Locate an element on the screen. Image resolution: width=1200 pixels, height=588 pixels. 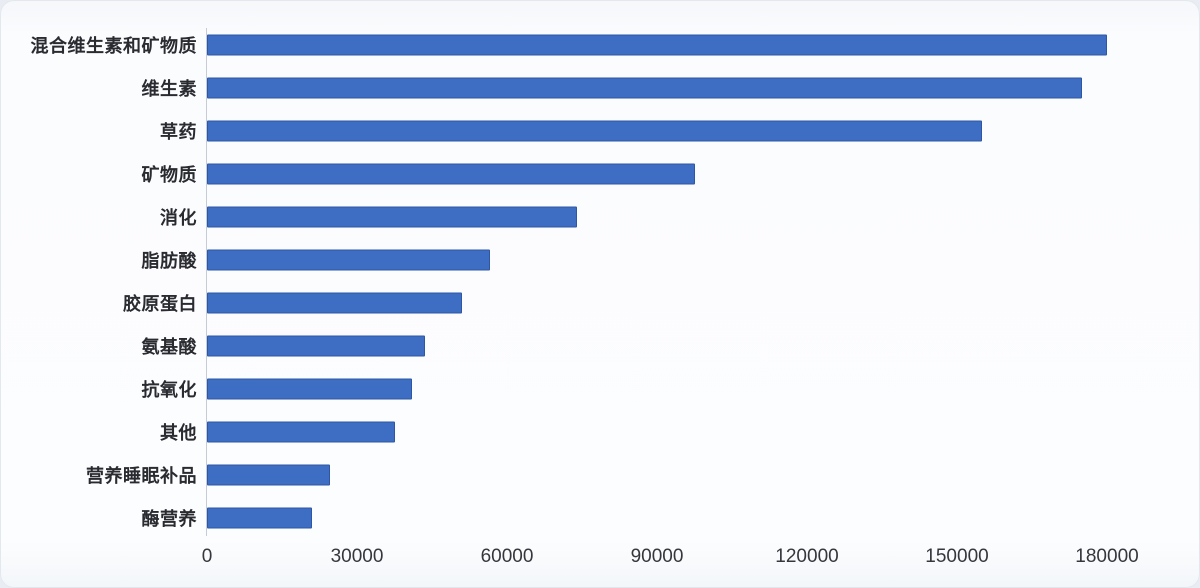
x-tick-label: 150000 is located at coordinates (957, 556).